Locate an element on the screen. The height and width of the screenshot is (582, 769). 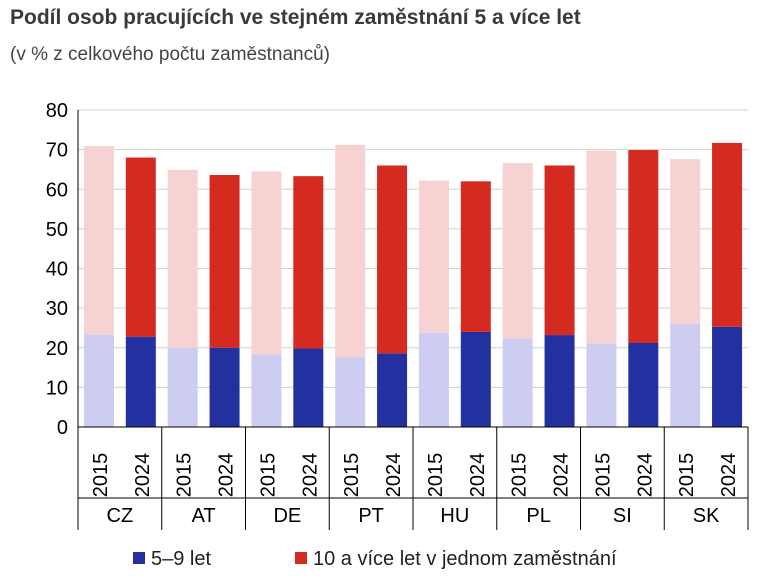
legend-item-short: 5–9 let is located at coordinates (172, 559).